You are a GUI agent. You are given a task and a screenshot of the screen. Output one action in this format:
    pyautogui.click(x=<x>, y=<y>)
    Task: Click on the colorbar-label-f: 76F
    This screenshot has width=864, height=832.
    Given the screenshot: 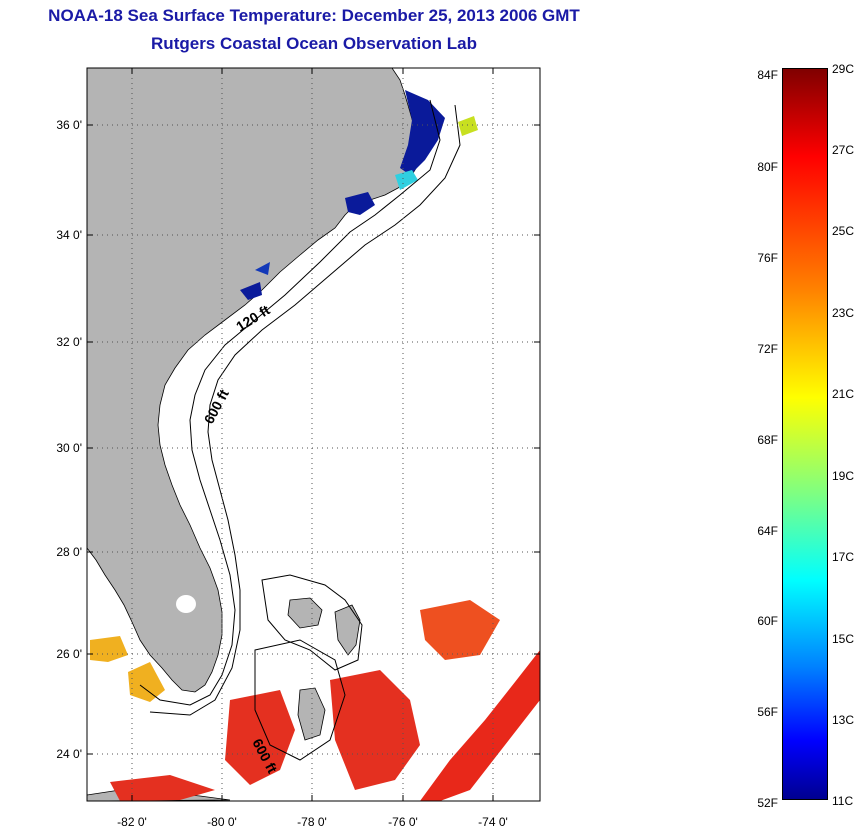 What is the action you would take?
    pyautogui.click(x=767, y=258)
    